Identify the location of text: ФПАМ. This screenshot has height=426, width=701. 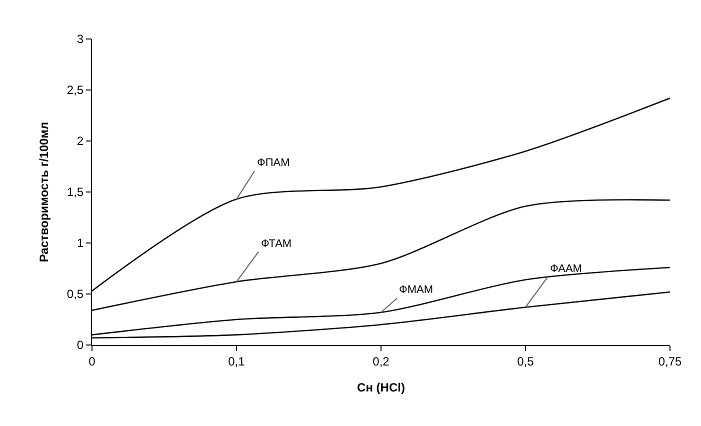
(273, 163).